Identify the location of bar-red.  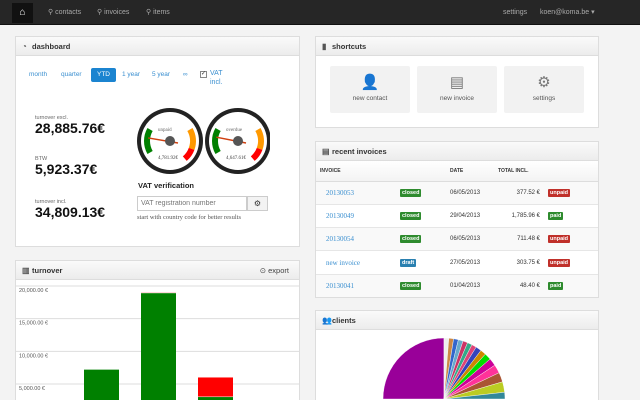
(215, 387).